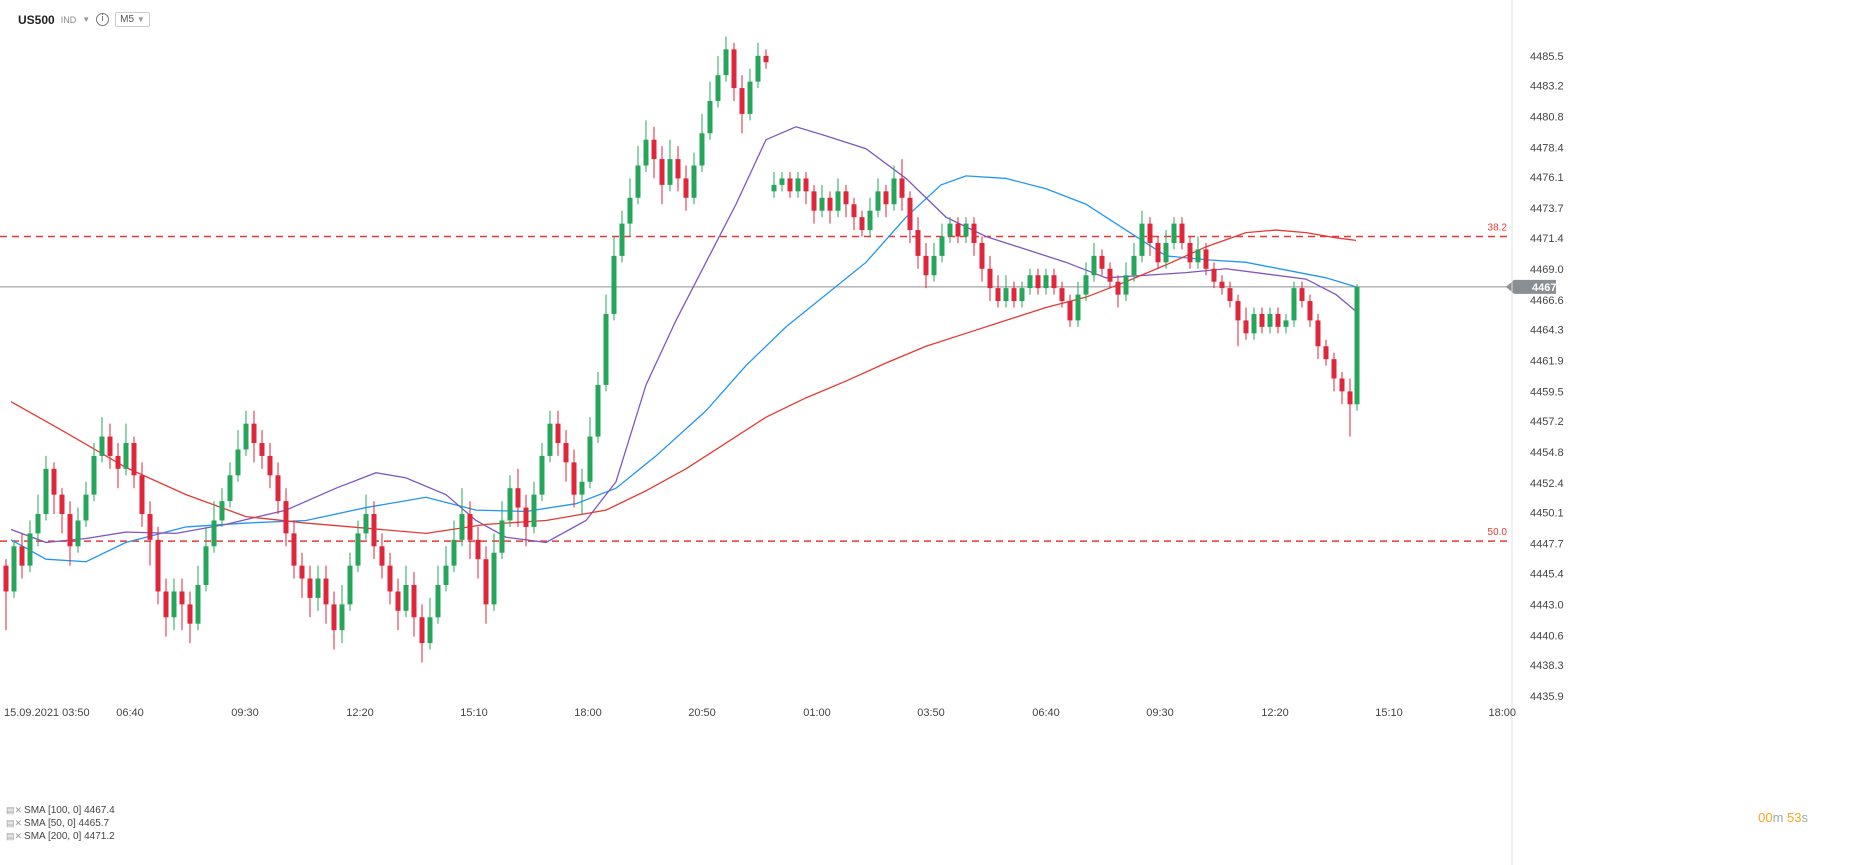 This screenshot has width=1866, height=865. I want to click on price-tick-label: 4466.6, so click(1547, 301).